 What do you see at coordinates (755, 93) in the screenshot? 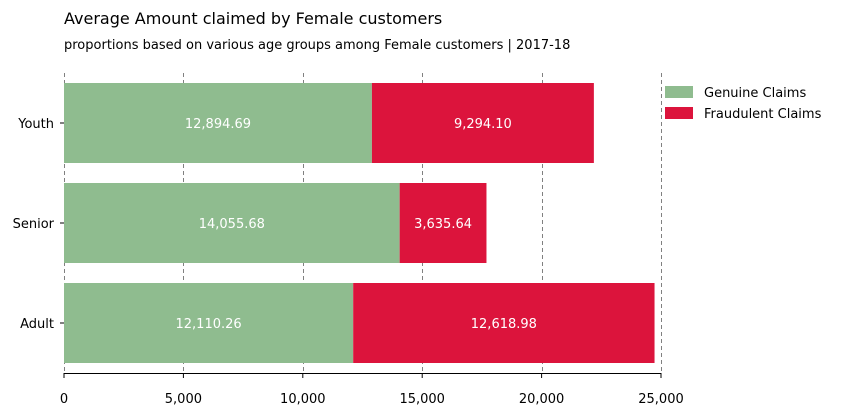
I see `legend-label-genuine-claims: Genuine Claims` at bounding box center [755, 93].